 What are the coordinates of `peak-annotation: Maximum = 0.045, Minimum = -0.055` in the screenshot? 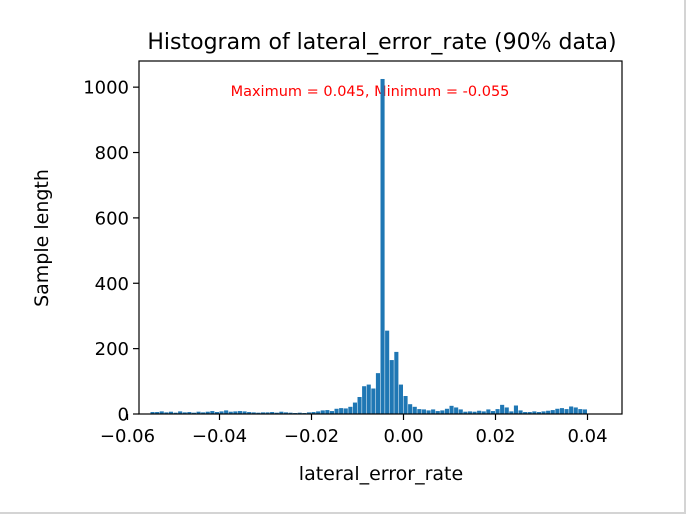 It's located at (370, 92).